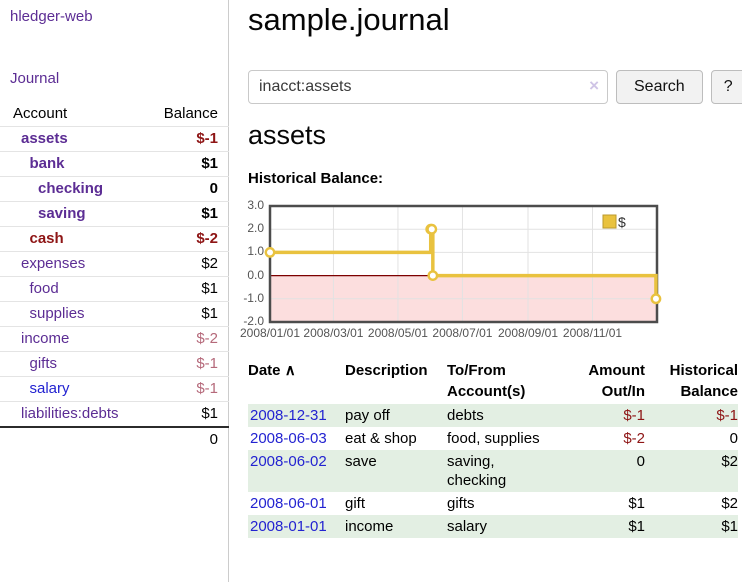 Image resolution: width=742 pixels, height=582 pixels. Describe the element at coordinates (397, 333) in the screenshot. I see `x-tick-label: 2008/05/01` at that location.